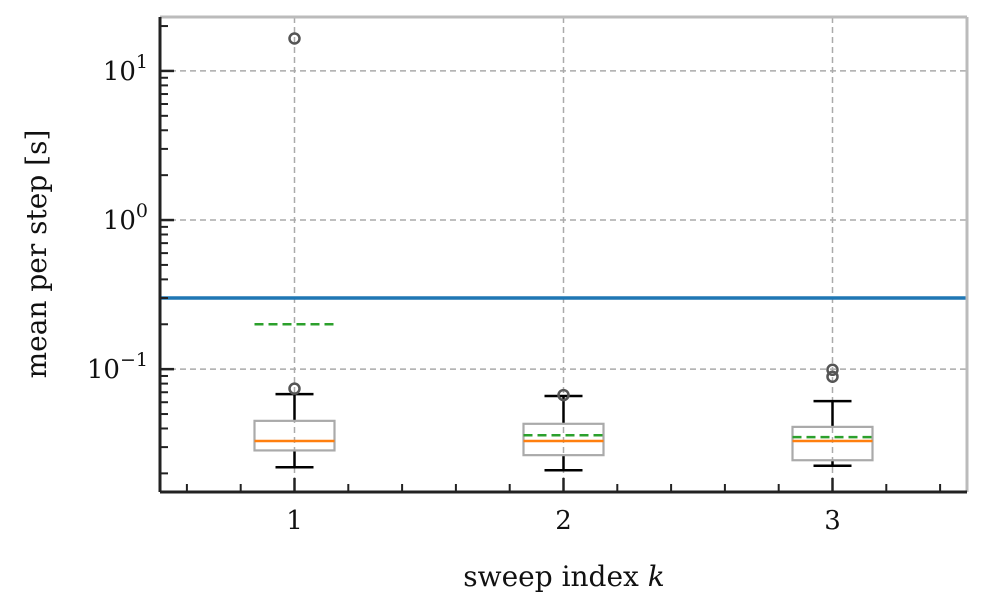  I want to click on y-tick-label: 10¹, so click(125, 69).